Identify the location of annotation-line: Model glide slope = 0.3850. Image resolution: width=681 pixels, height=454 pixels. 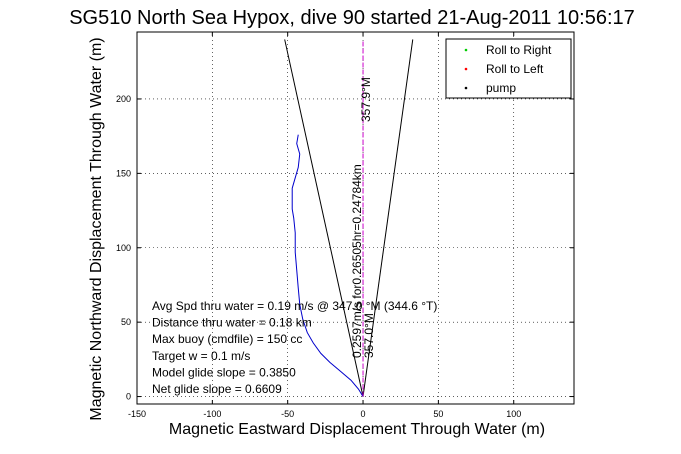
(224, 372).